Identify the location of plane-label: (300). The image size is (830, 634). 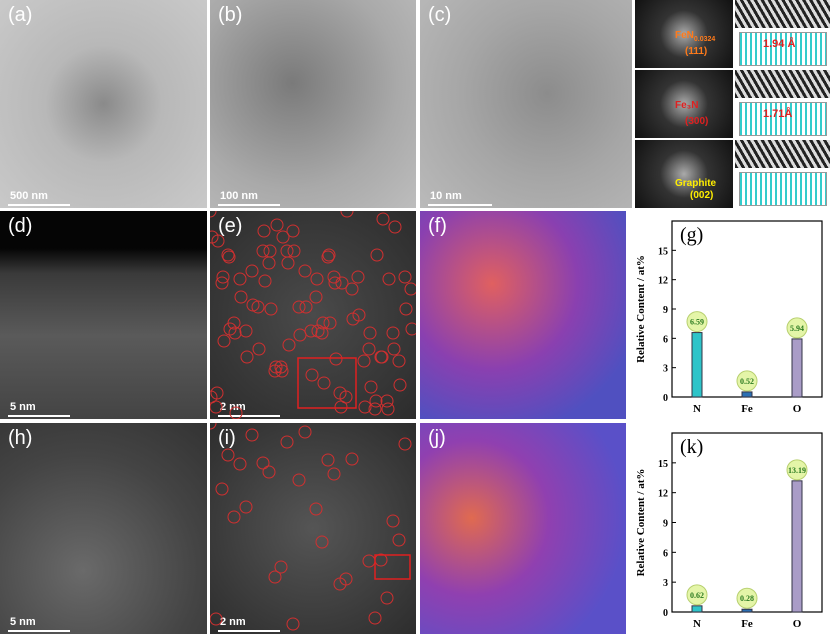
(697, 121).